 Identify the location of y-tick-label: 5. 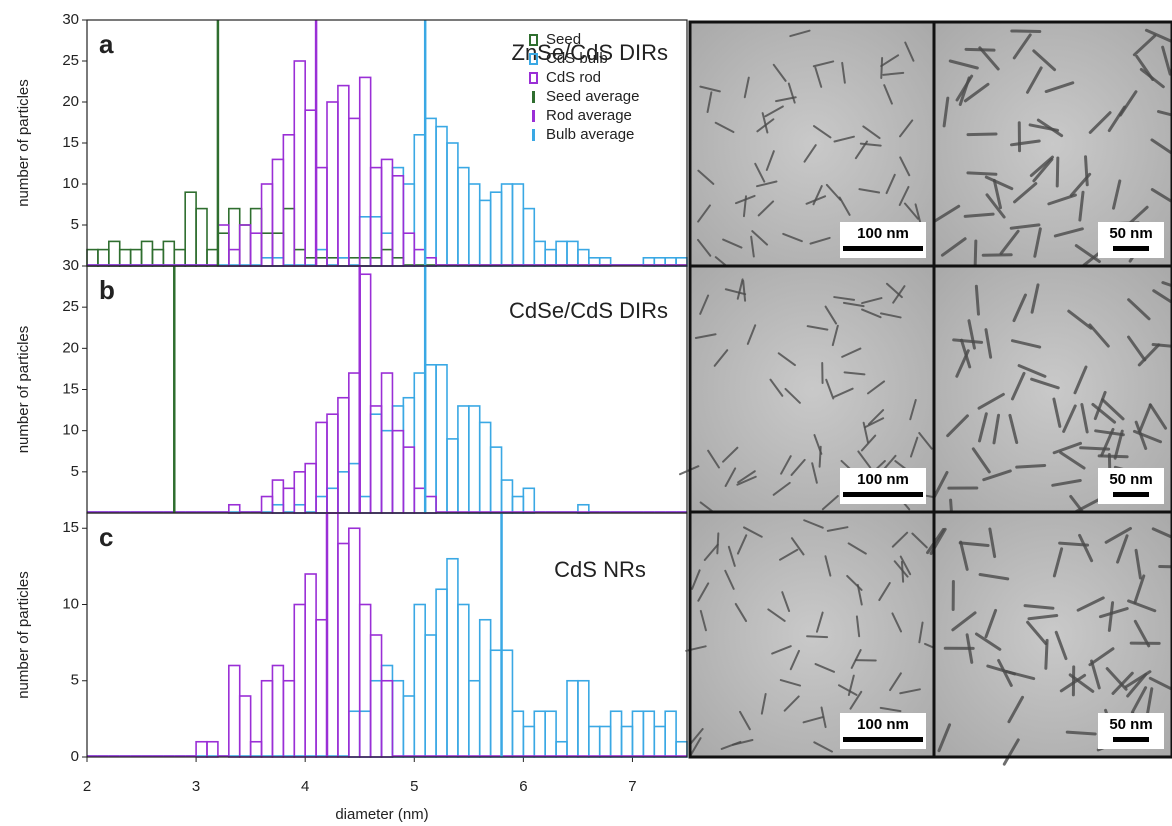
(75, 224).